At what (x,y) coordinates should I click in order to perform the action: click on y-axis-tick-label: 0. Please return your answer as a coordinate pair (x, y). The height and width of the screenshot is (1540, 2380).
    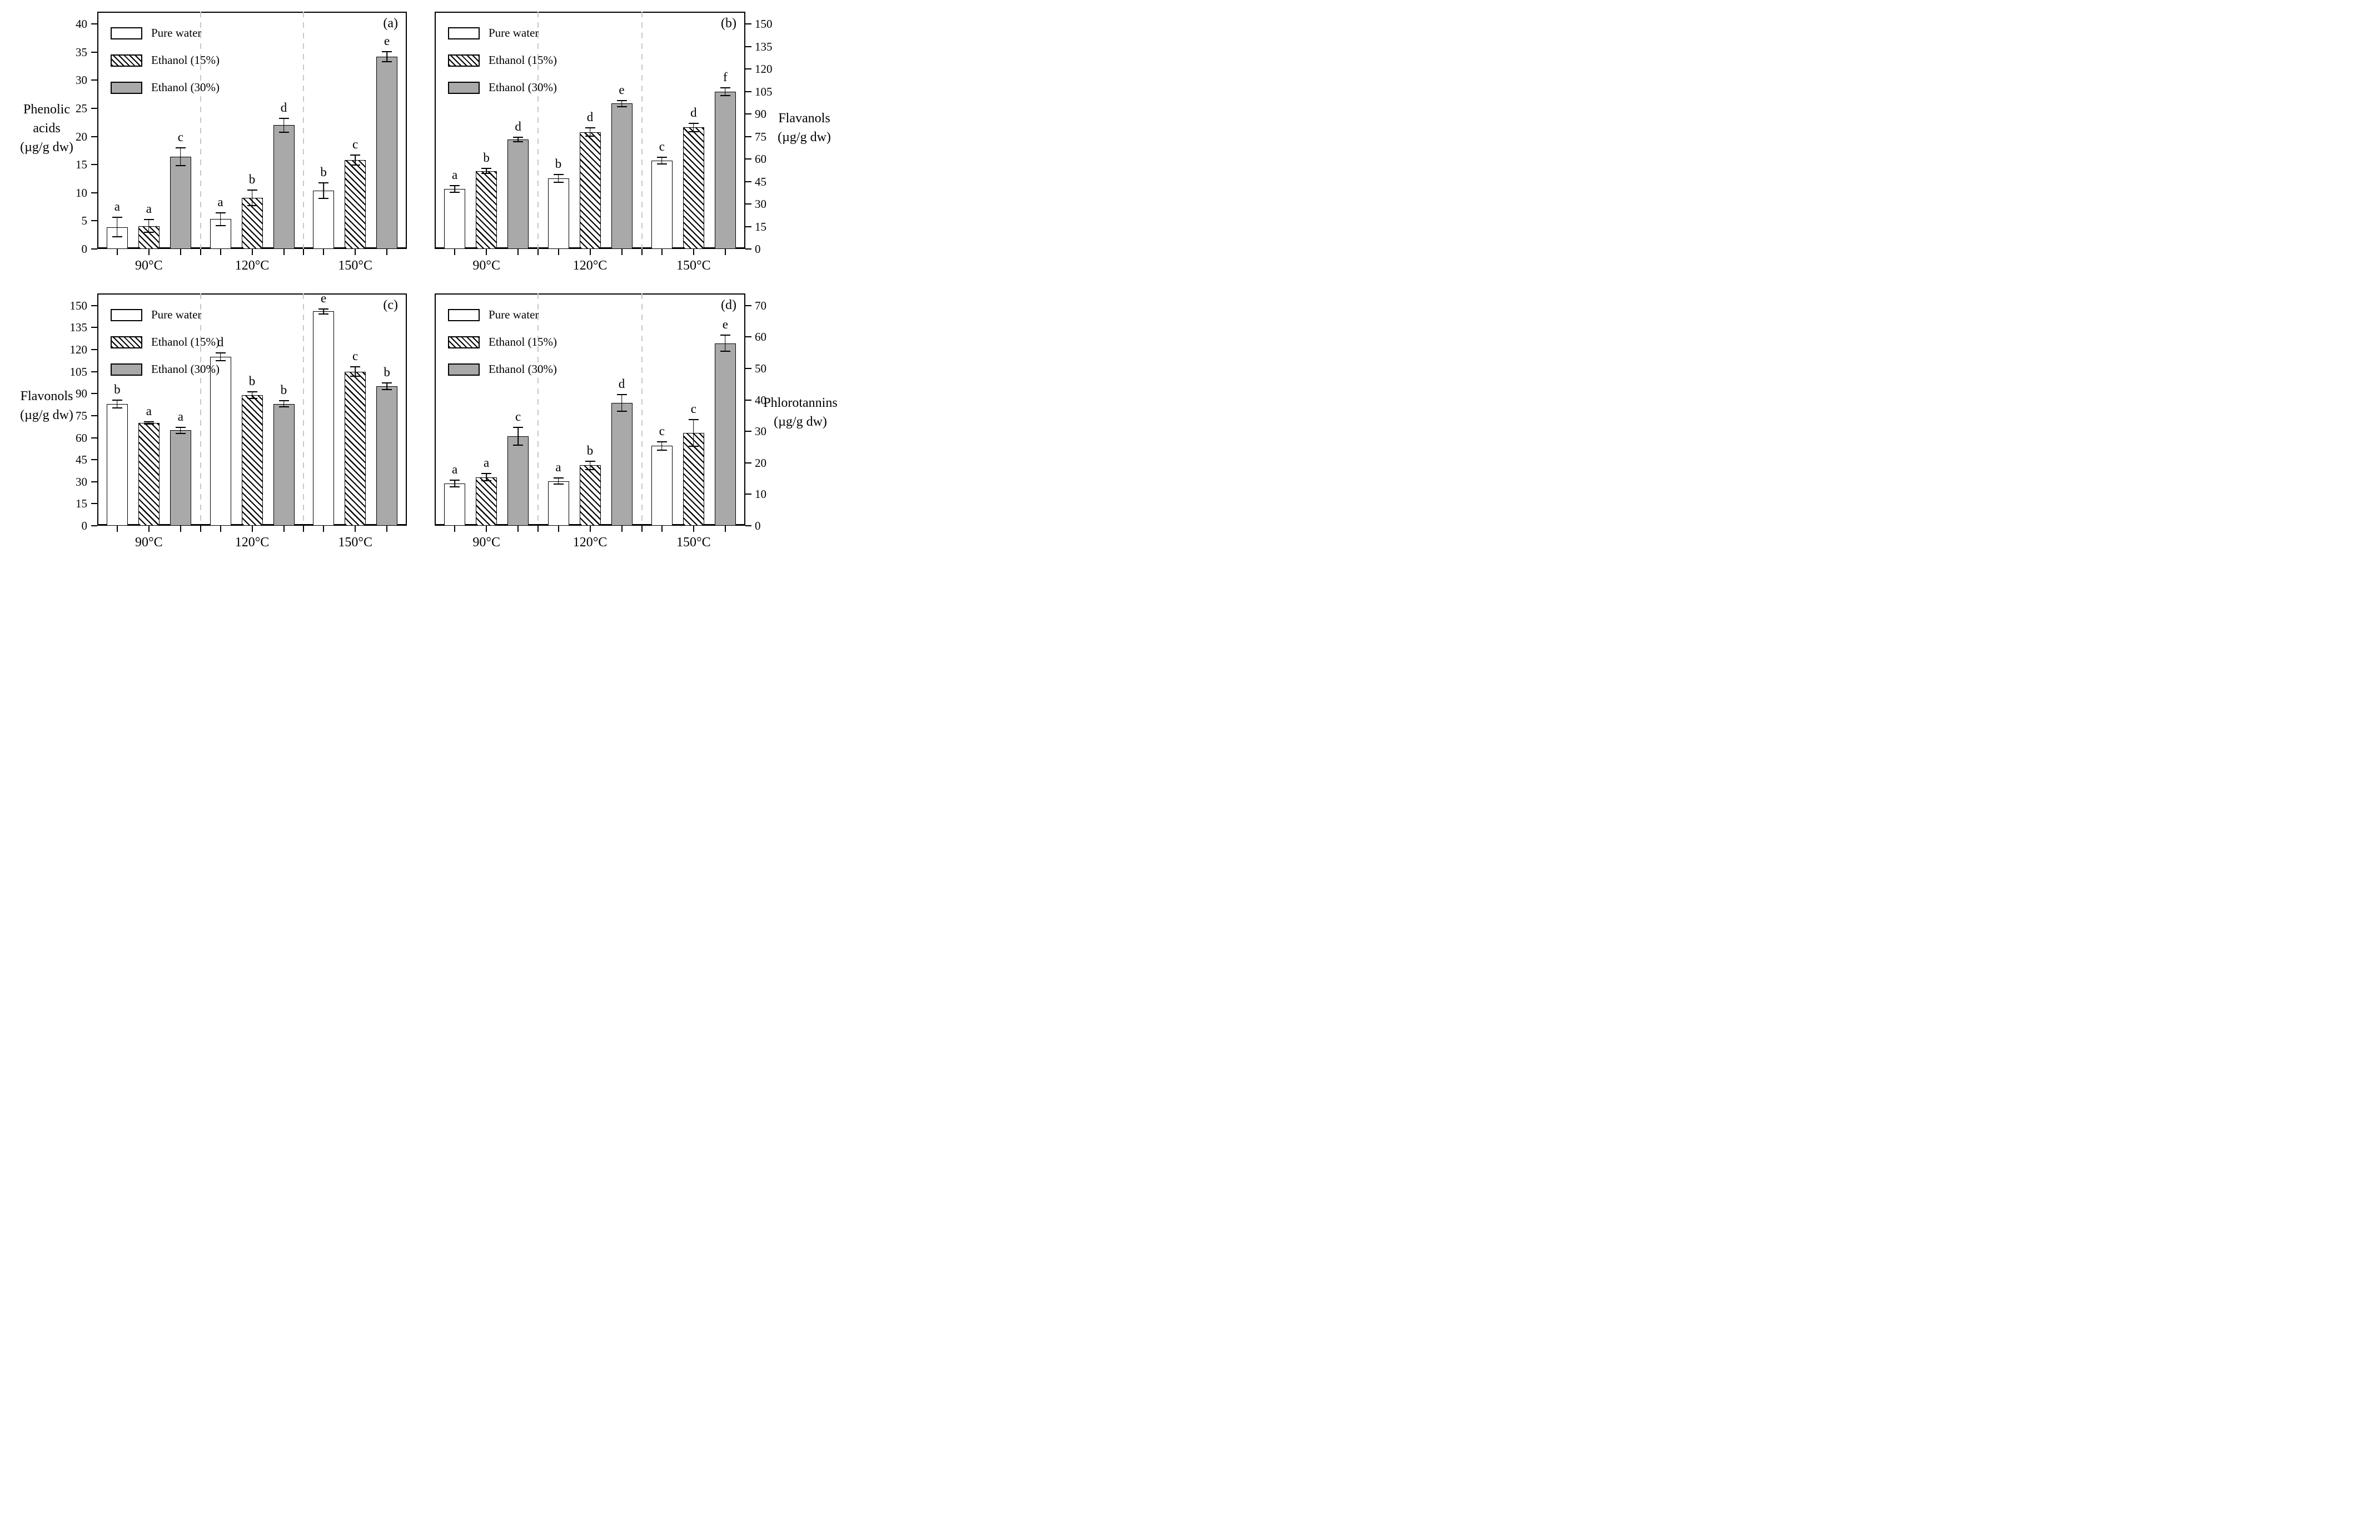
    Looking at the image, I should click on (758, 525).